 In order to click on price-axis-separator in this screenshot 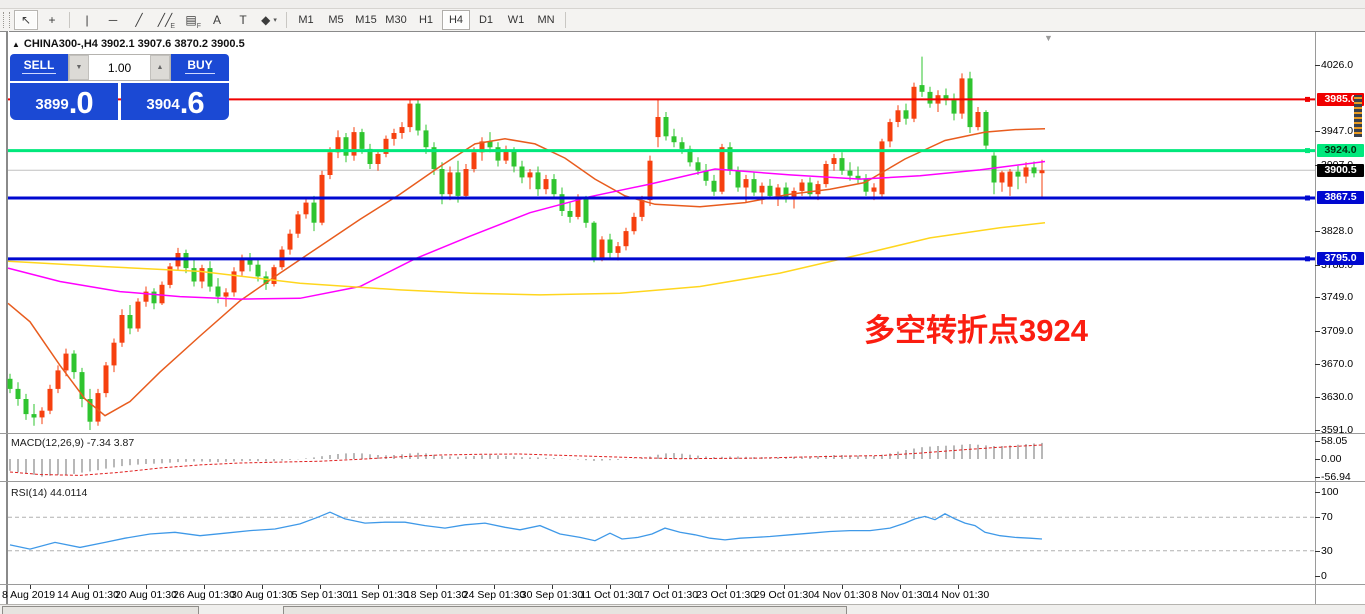, I will do `click(1315, 318)`.